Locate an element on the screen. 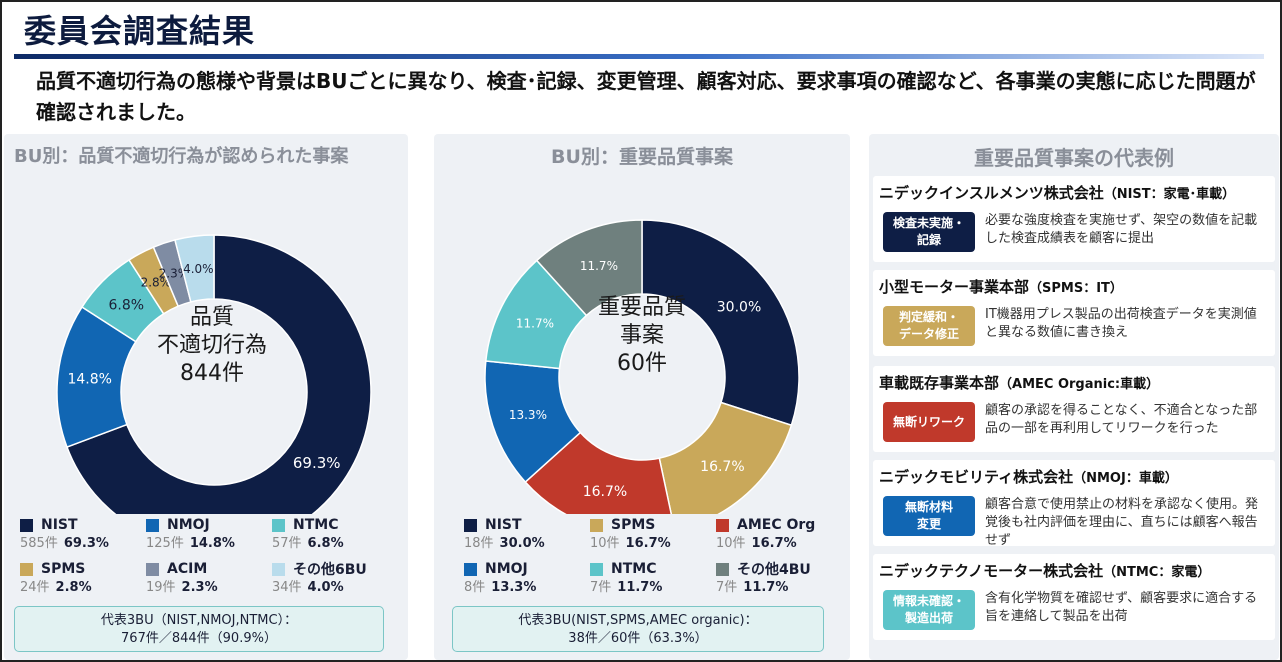 This screenshot has width=1282, height=662. case-badge-line: 無断リワーク is located at coordinates (928, 422).